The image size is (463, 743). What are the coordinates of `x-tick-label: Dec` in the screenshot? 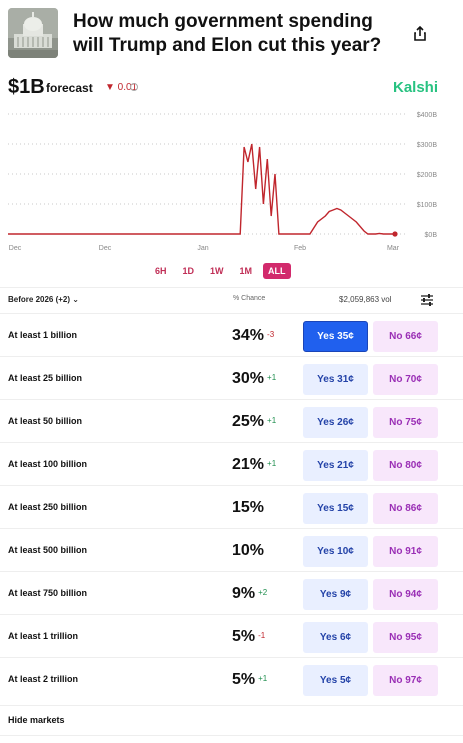 It's located at (15, 248).